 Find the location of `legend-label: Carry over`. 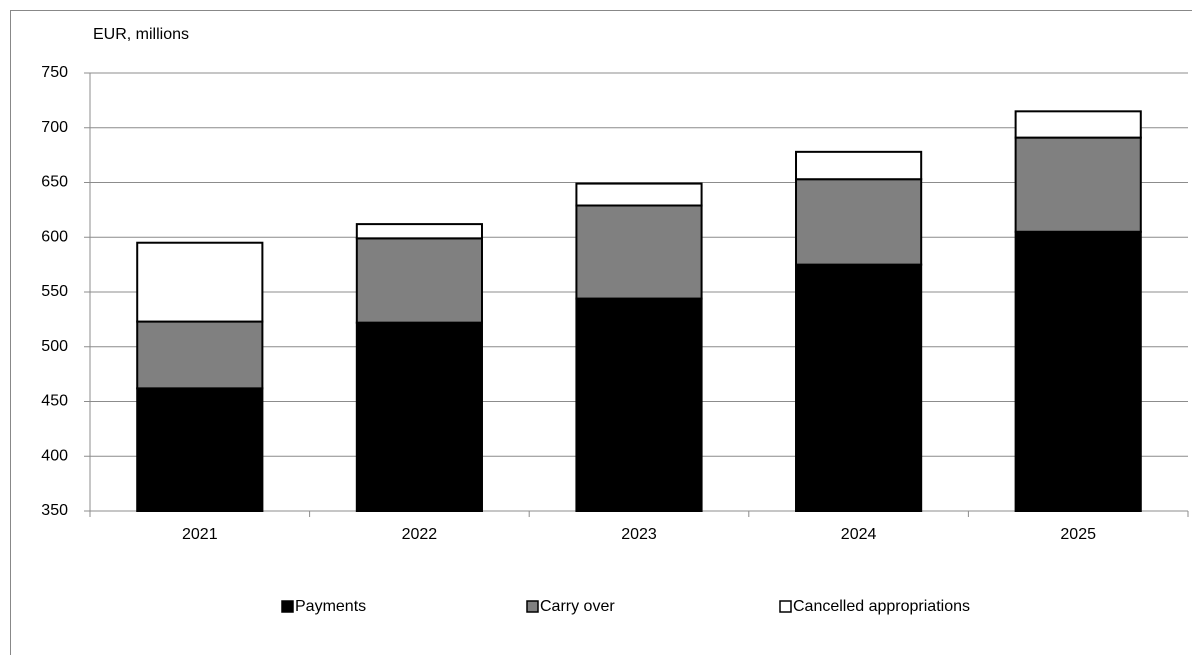

legend-label: Carry over is located at coordinates (577, 606).